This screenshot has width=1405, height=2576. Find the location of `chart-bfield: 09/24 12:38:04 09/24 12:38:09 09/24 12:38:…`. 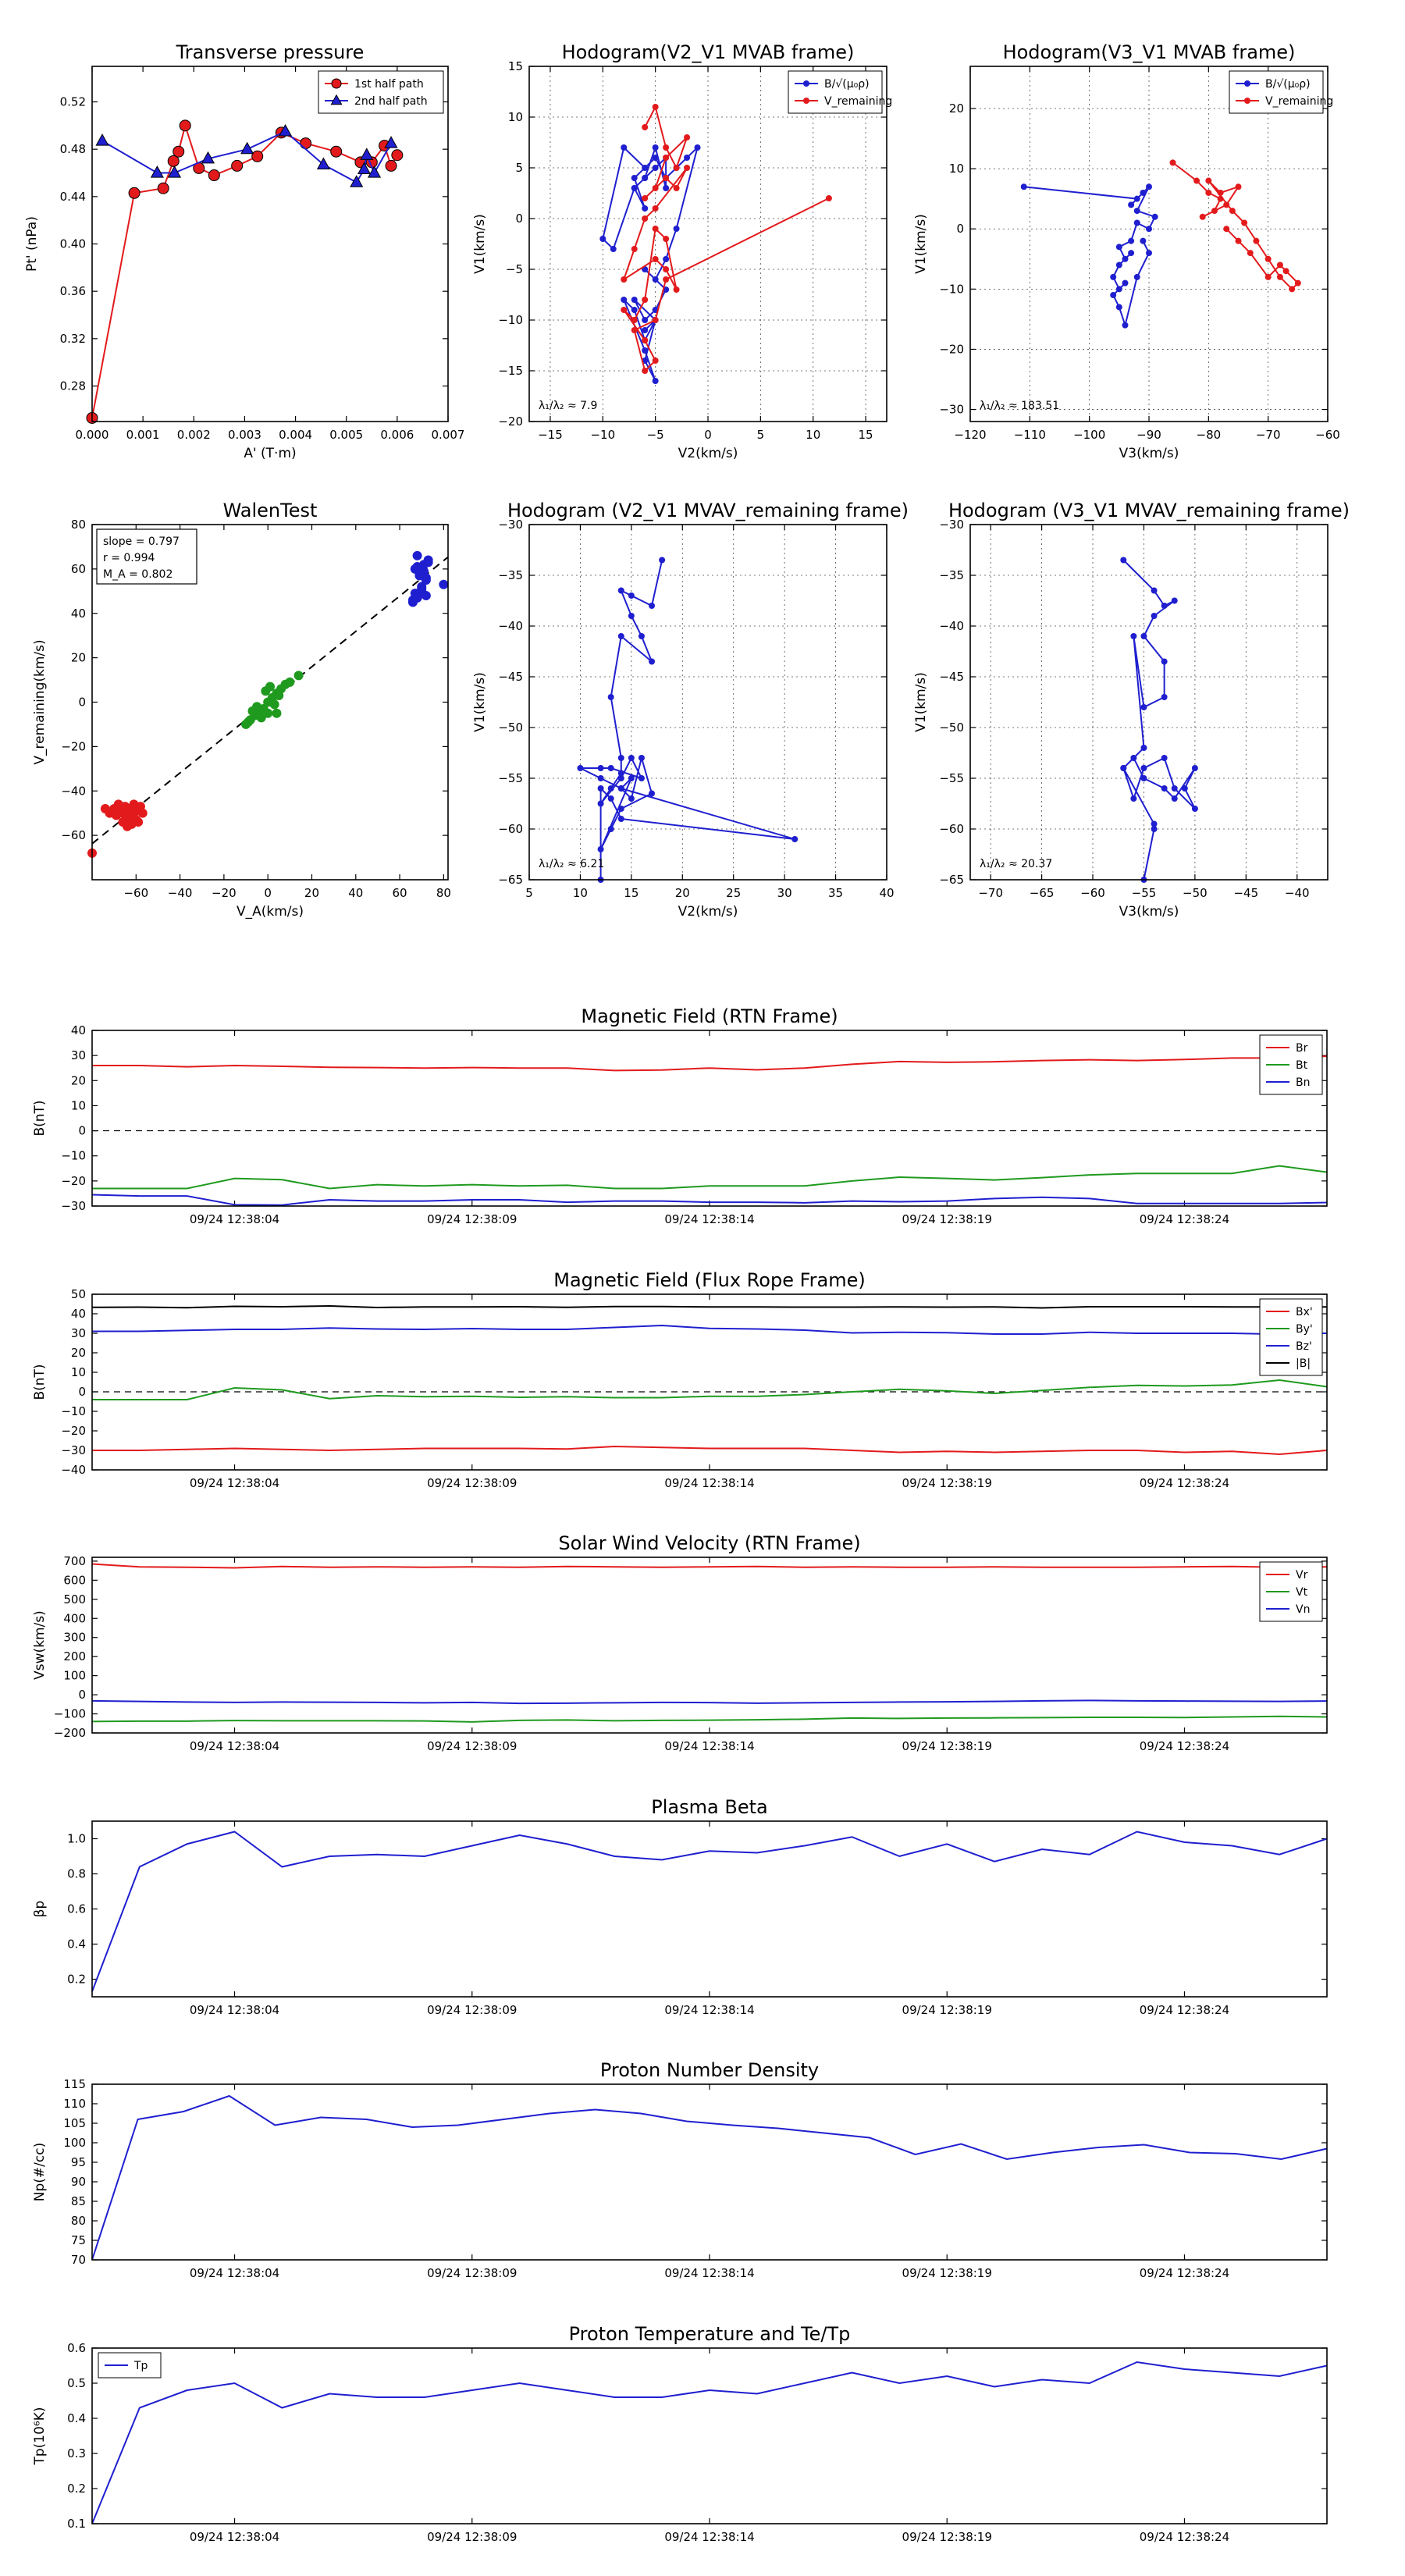

chart-bfield: 09/24 12:38:04 09/24 12:38:09 09/24 12:38:… is located at coordinates (680, 1115).